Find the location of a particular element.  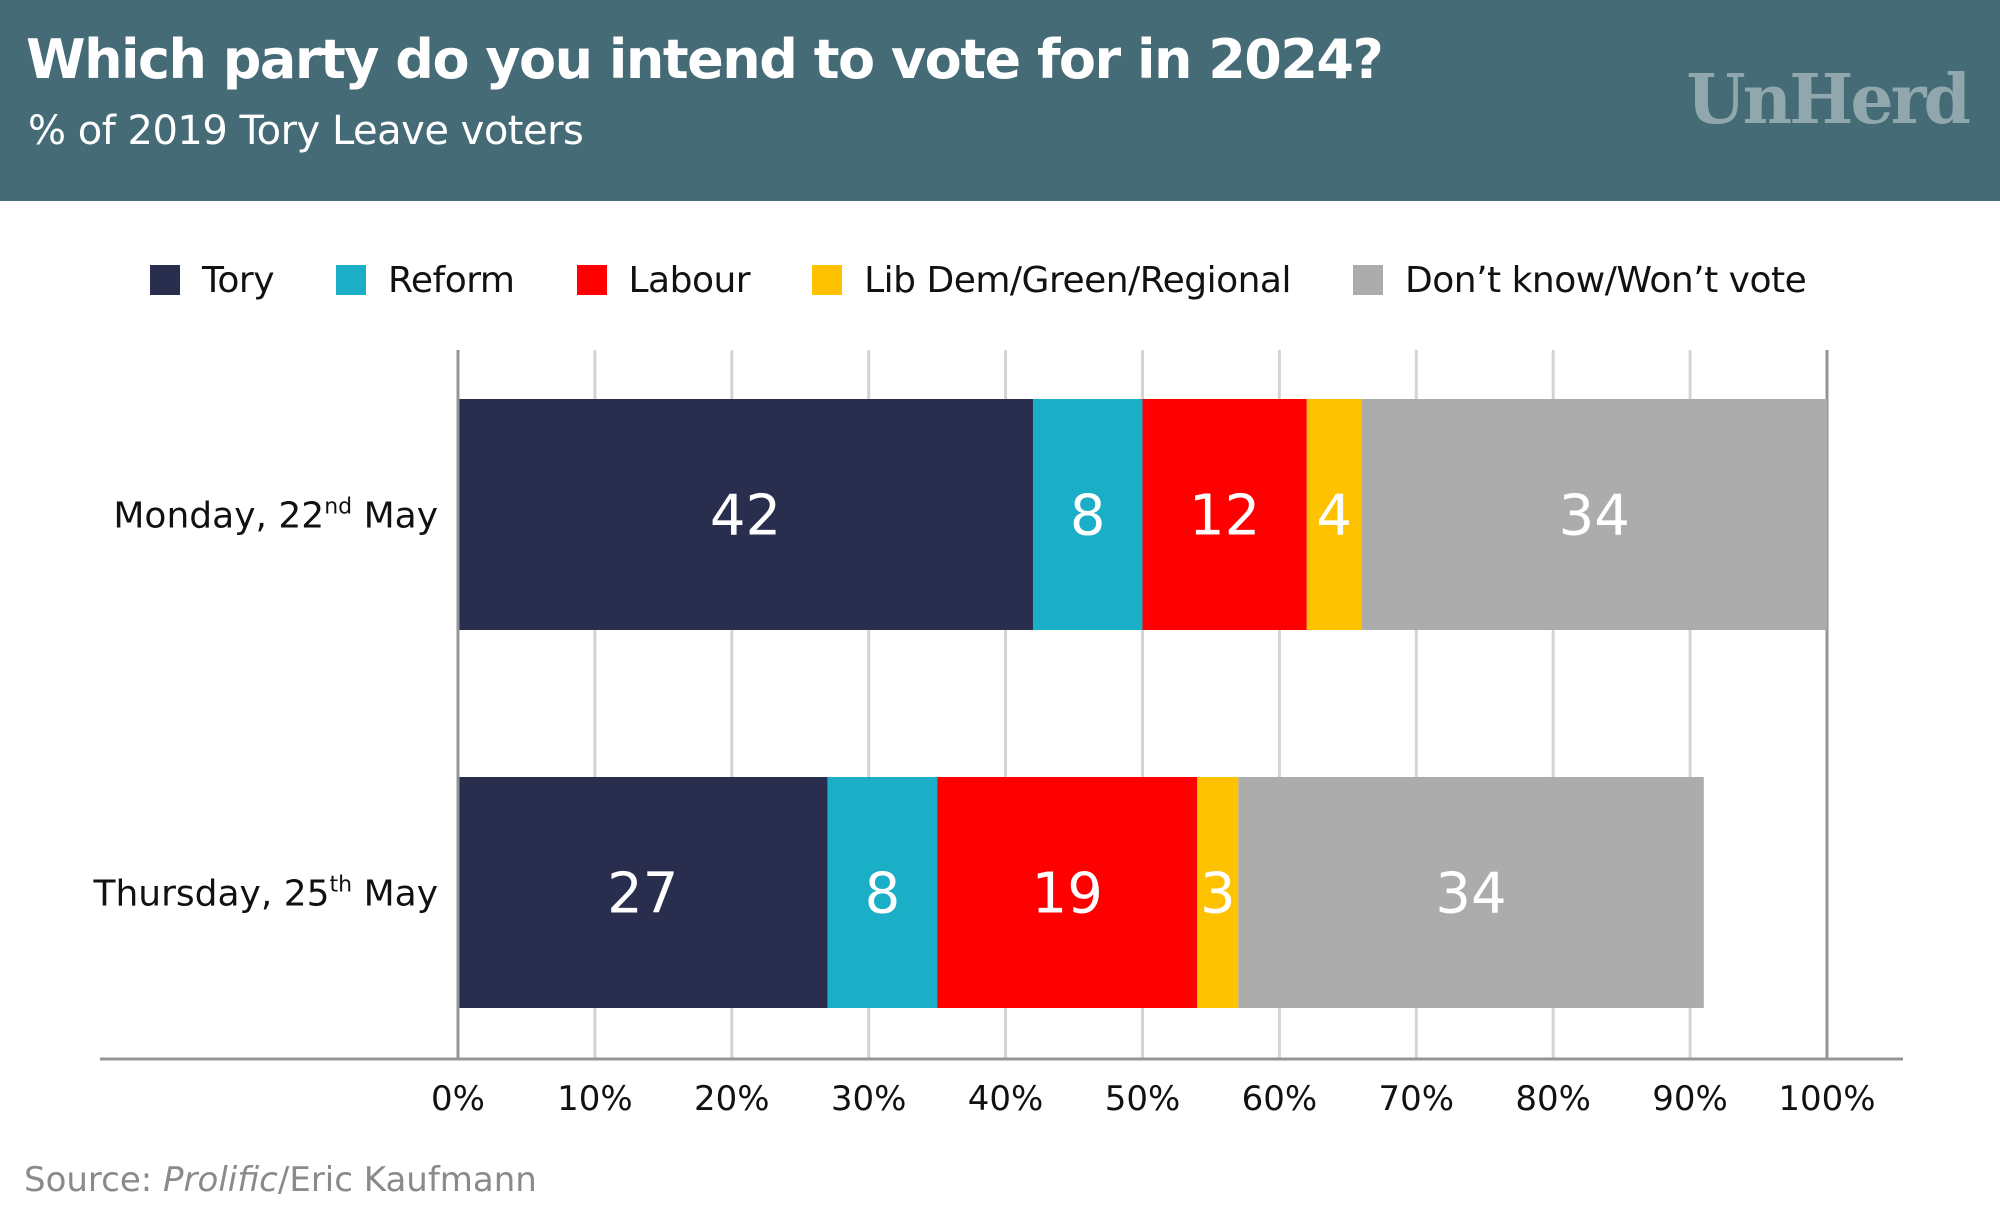

legend-label: Lib Dem/Green/Regional is located at coordinates (1077, 280).